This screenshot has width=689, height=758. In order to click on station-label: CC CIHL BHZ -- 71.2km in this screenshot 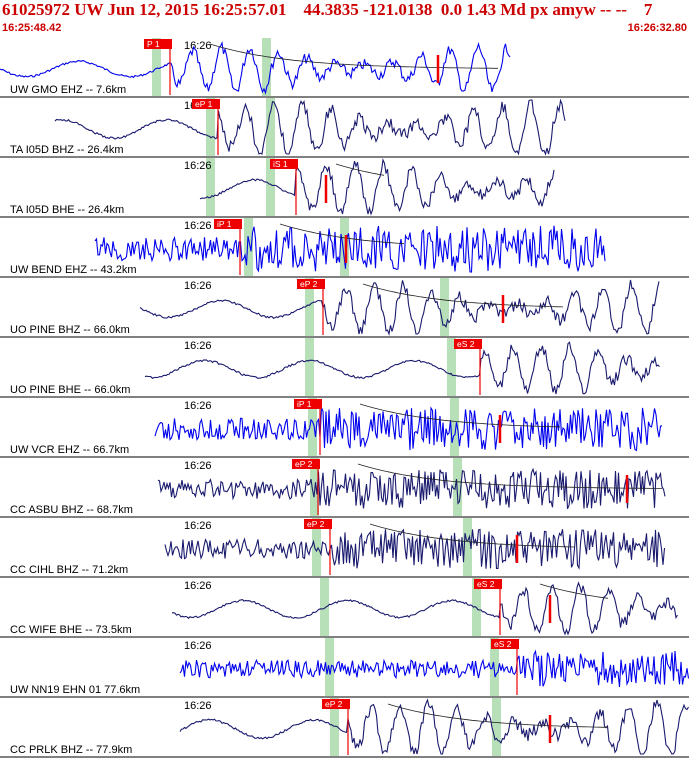, I will do `click(69, 570)`.